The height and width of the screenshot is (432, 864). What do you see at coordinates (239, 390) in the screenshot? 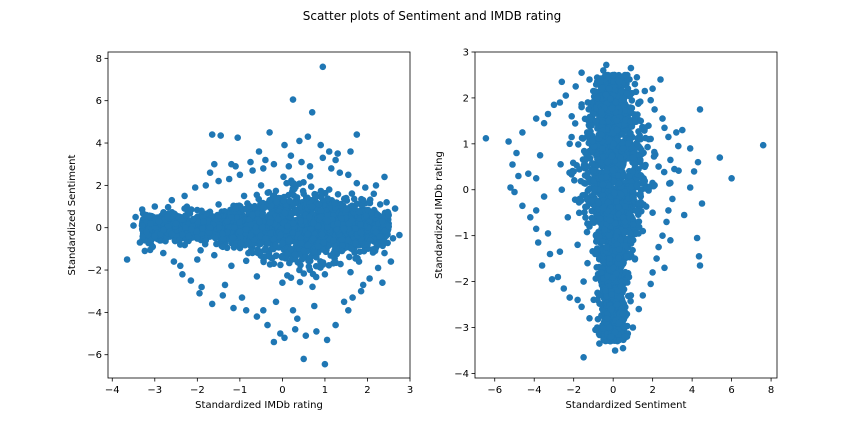
I see `x-tick-label: −1` at bounding box center [239, 390].